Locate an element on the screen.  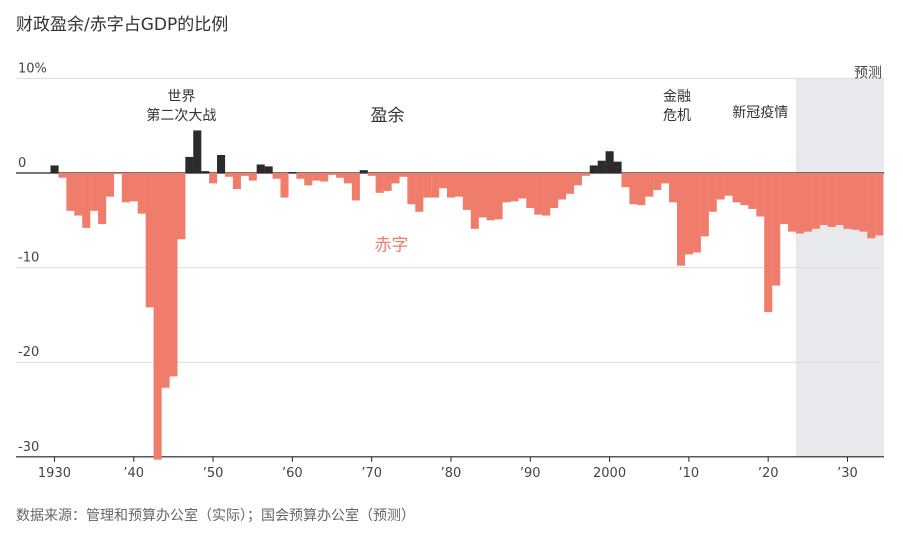
surplus-label: 盈余 is located at coordinates (388, 116).